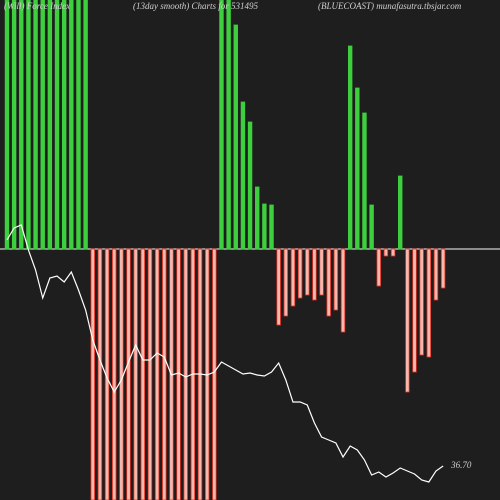  What do you see at coordinates (390, 6) in the screenshot?
I see `chart-source: (BLUECOAST) munafasutra.tbsjar.com` at bounding box center [390, 6].